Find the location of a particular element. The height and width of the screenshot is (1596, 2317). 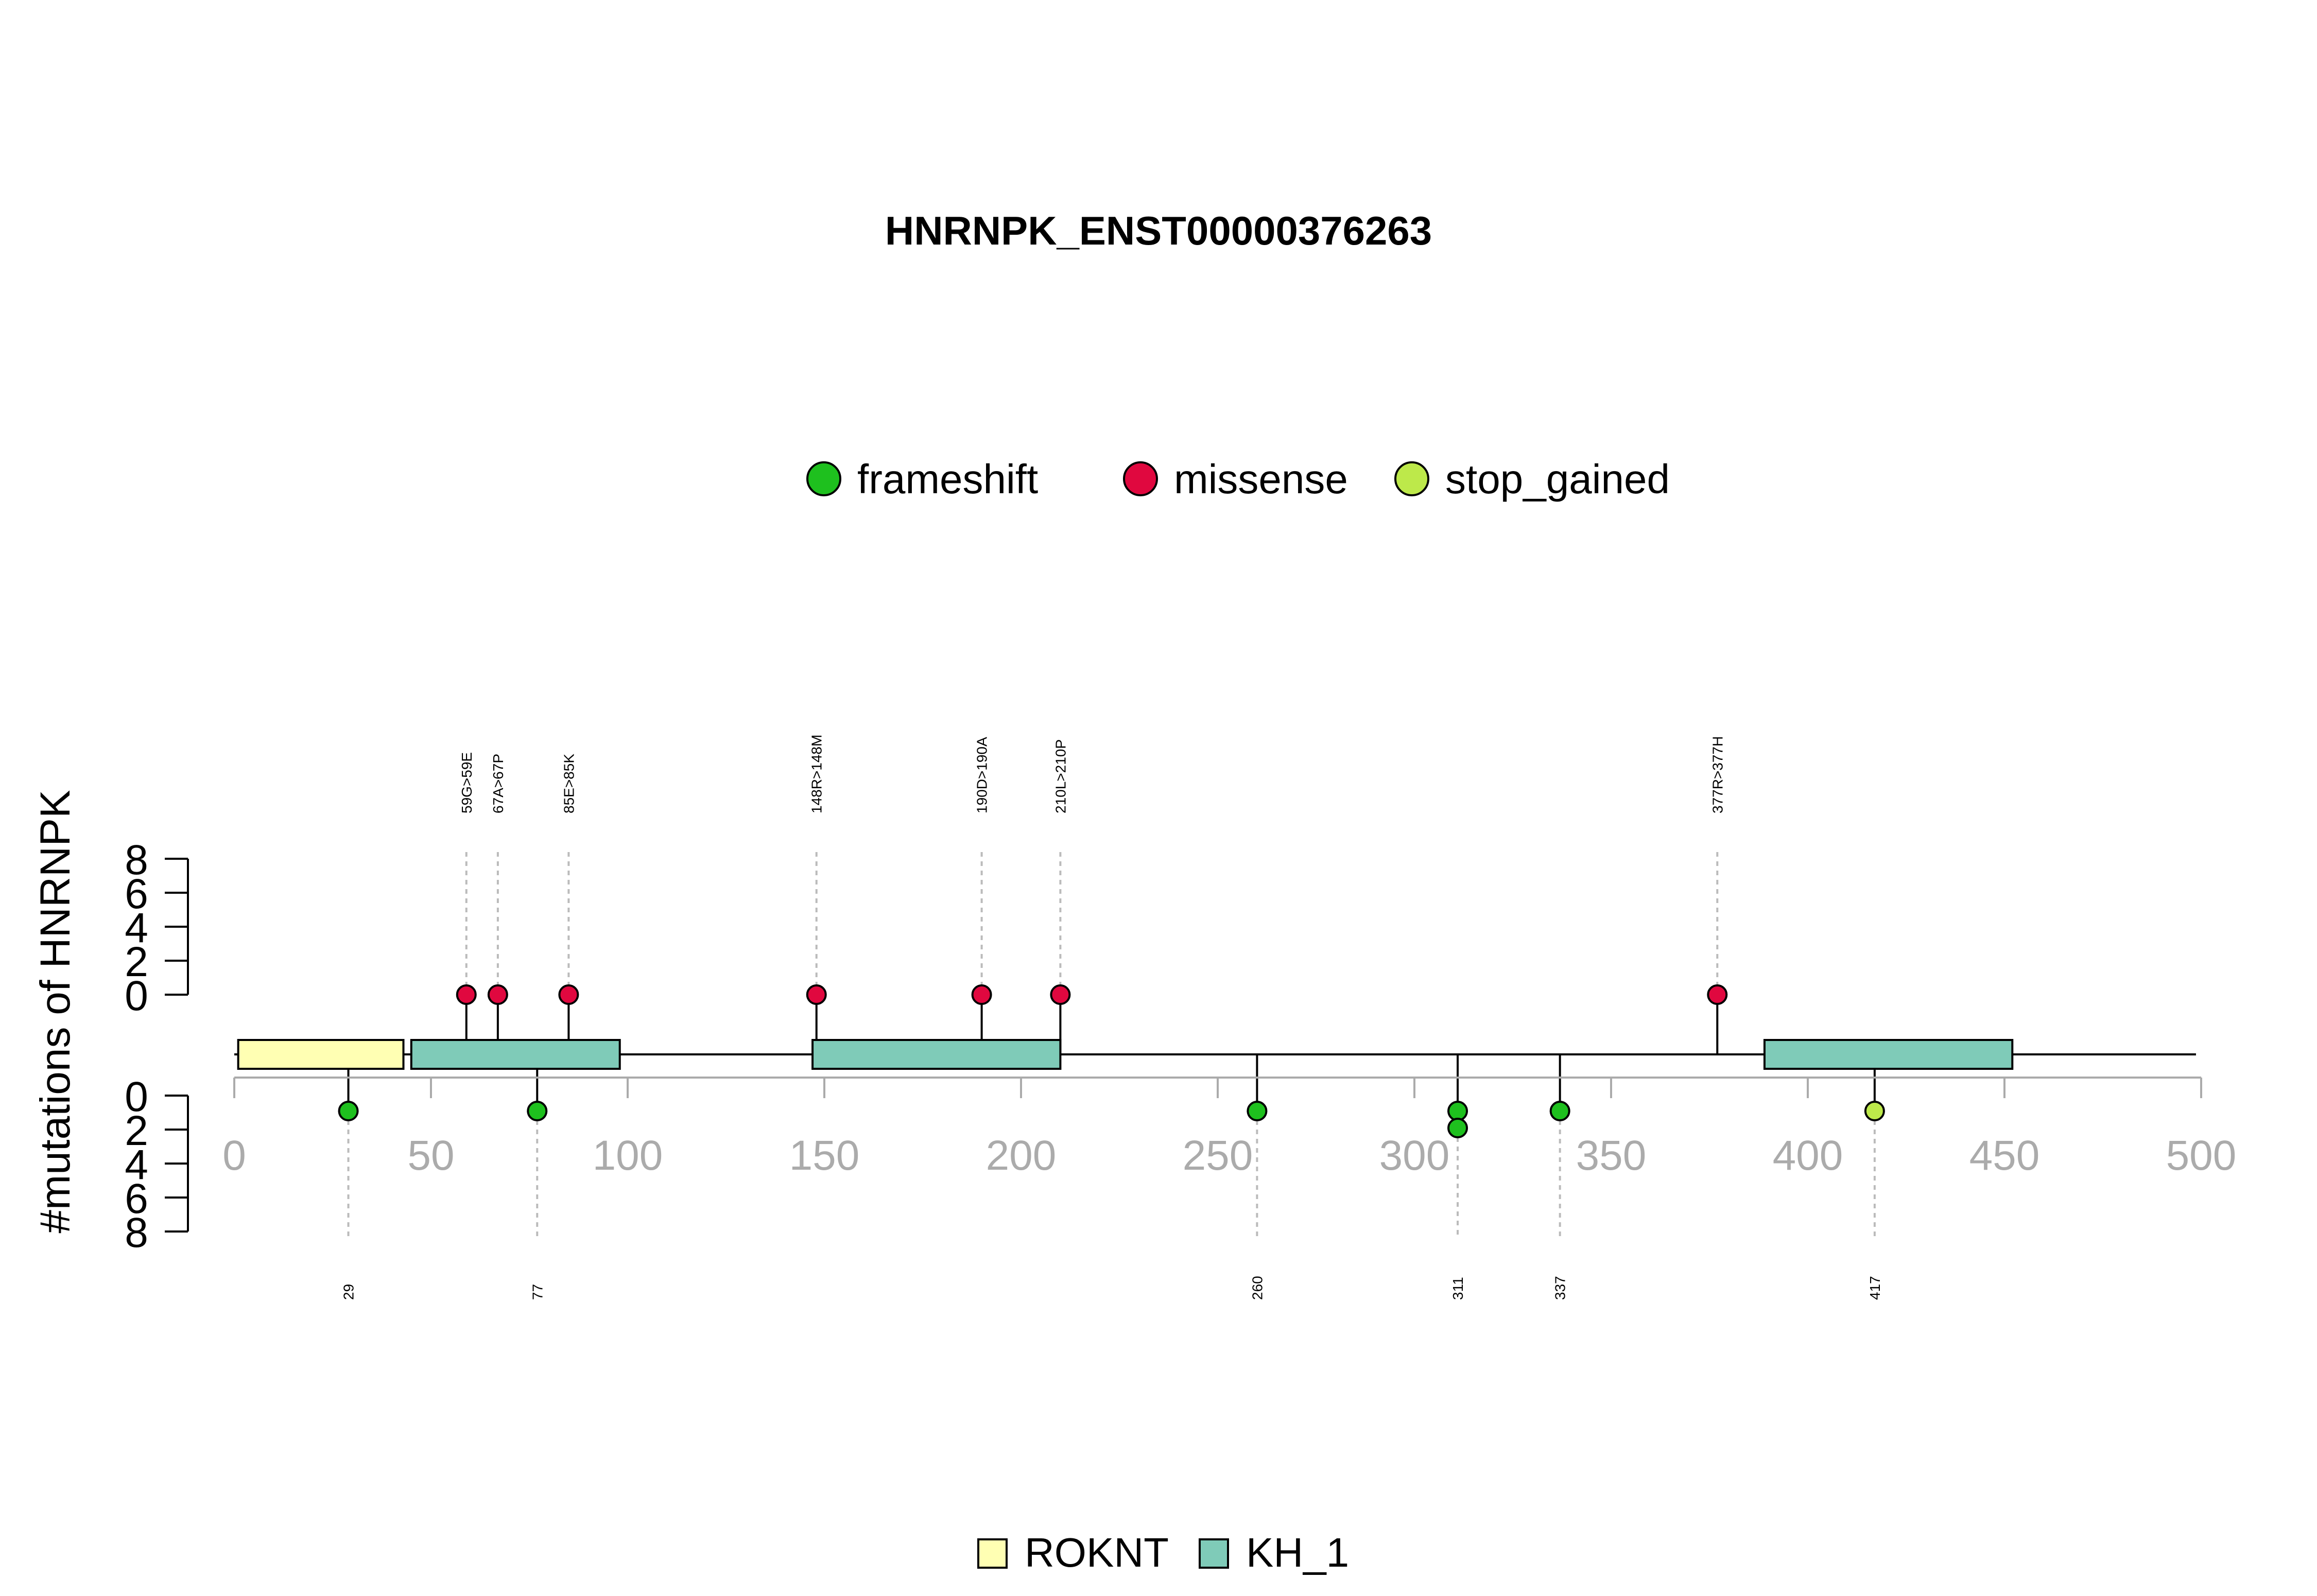

legend-label-stop_gained: stop_gained is located at coordinates (1557, 479).